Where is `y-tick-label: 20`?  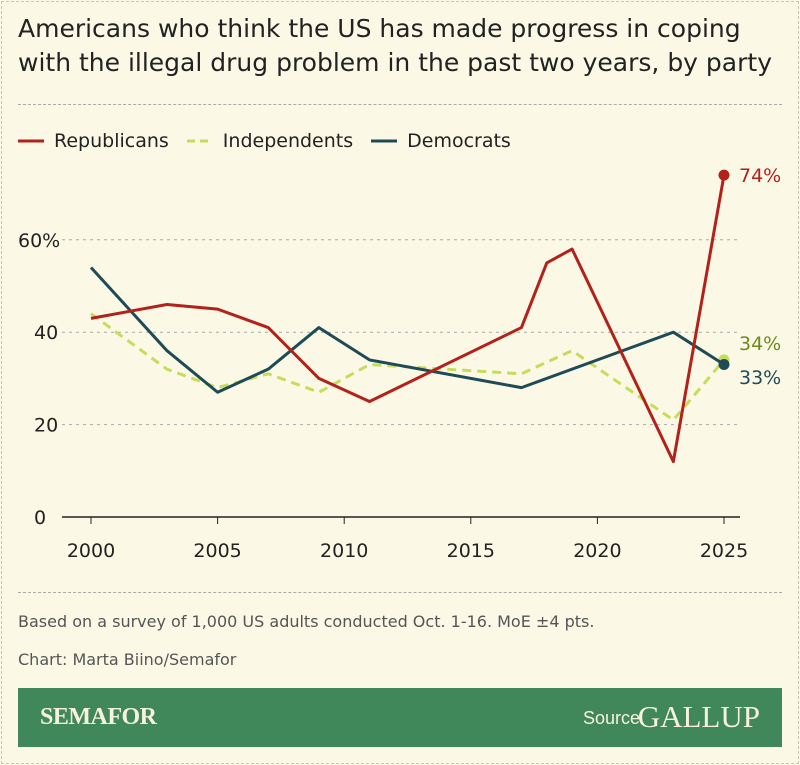 y-tick-label: 20 is located at coordinates (46, 426).